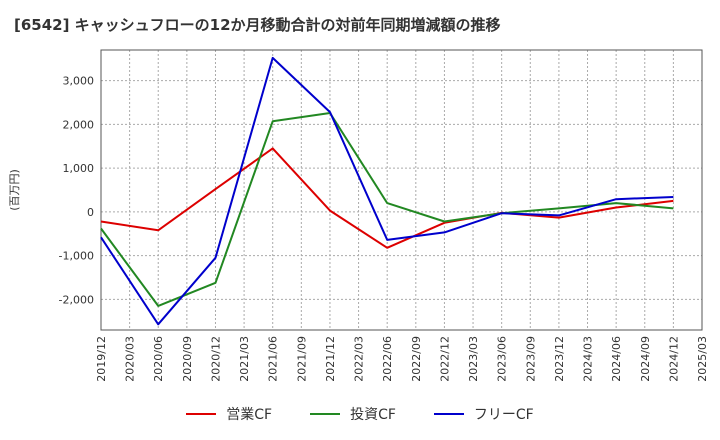 The image size is (720, 440). Describe the element at coordinates (14, 190) in the screenshot. I see `y-axis-label: (百万円)` at that location.